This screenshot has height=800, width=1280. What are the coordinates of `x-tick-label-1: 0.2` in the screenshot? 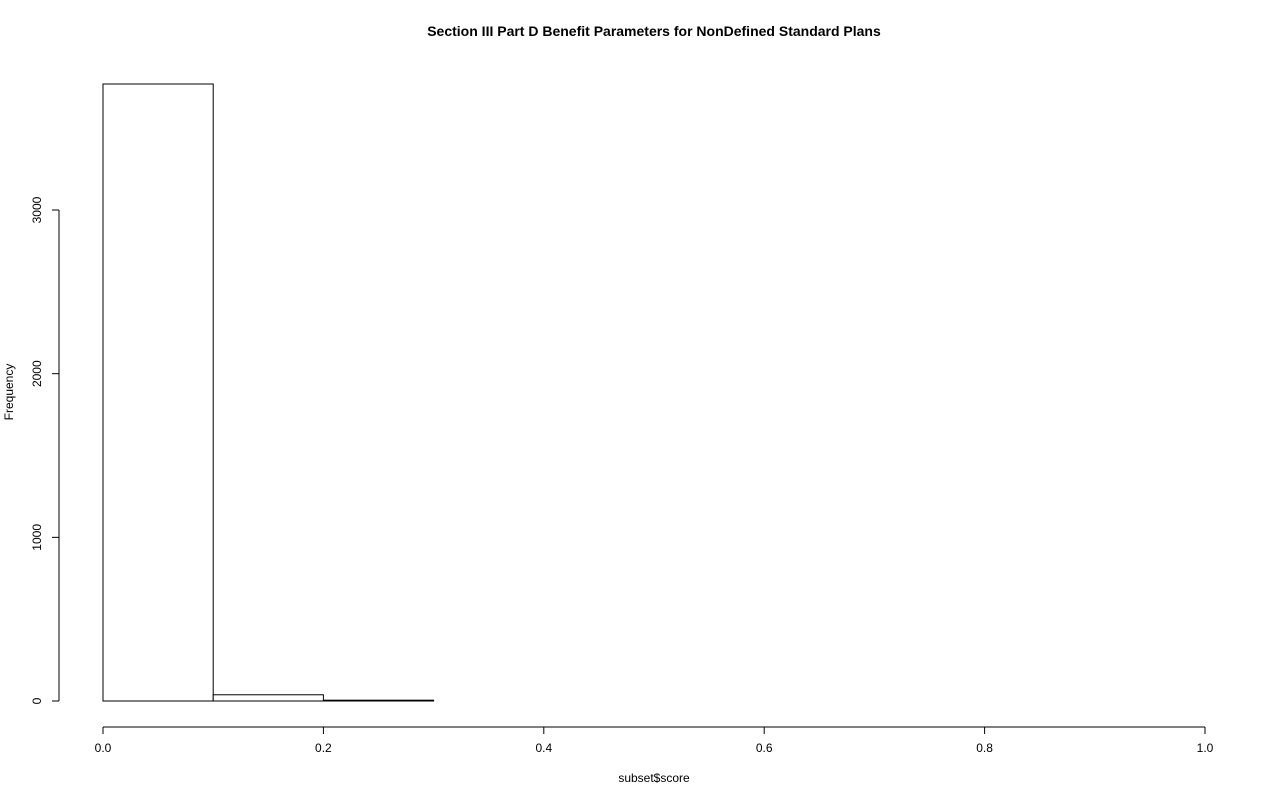 It's located at (323, 748).